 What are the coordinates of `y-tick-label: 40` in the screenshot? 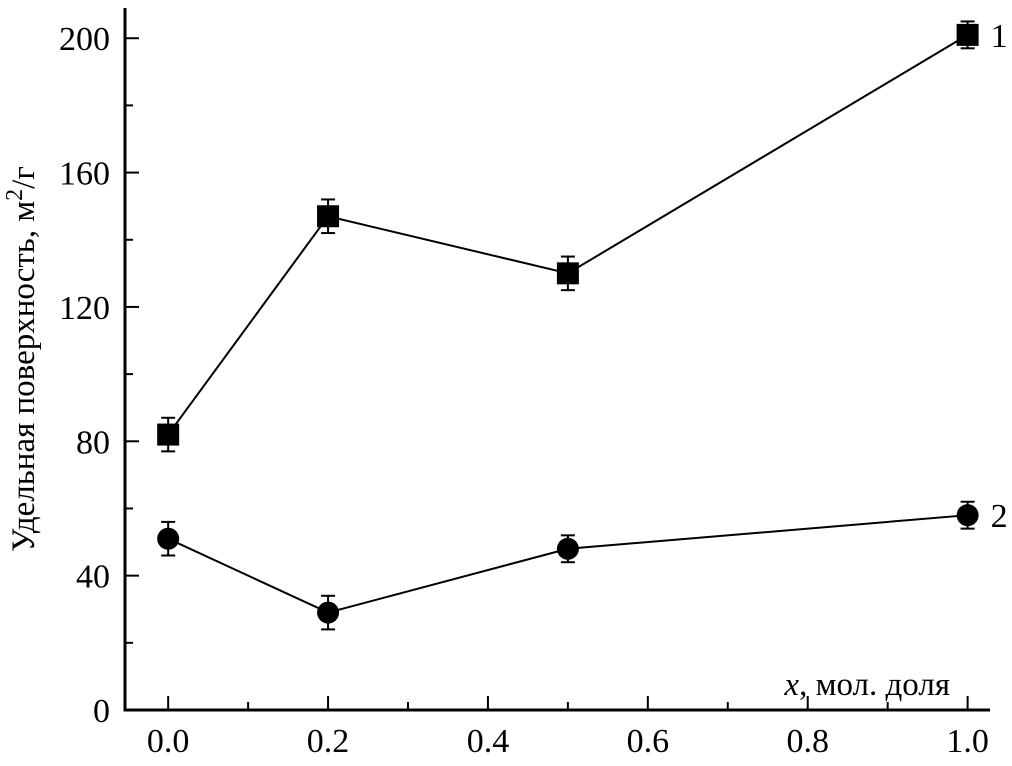 It's located at (93, 577).